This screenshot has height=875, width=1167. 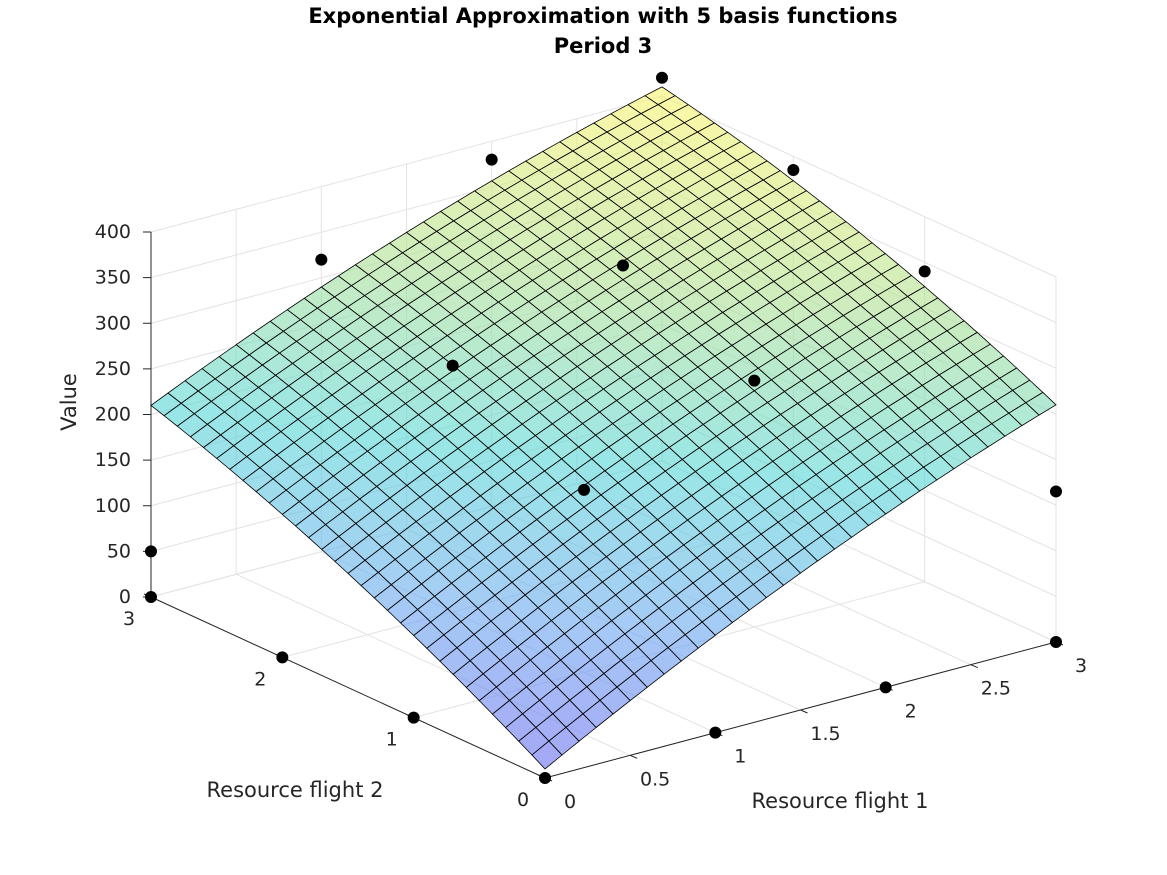 What do you see at coordinates (113, 415) in the screenshot?
I see `z-tick-label: 200` at bounding box center [113, 415].